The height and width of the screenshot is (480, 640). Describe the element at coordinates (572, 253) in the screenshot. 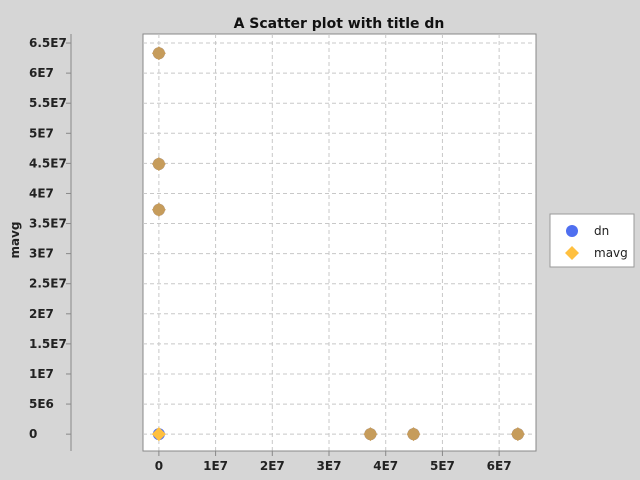

I see `legend-mavg-marker` at that location.